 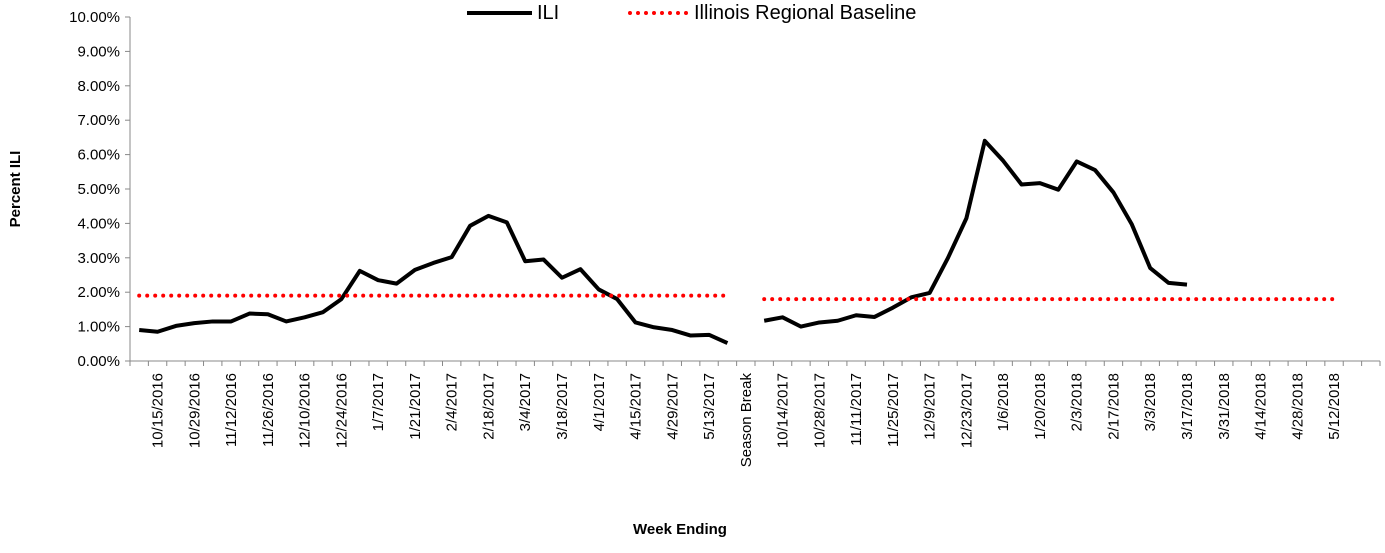 I want to click on y-tick-label: 10.00%, so click(x=94, y=17).